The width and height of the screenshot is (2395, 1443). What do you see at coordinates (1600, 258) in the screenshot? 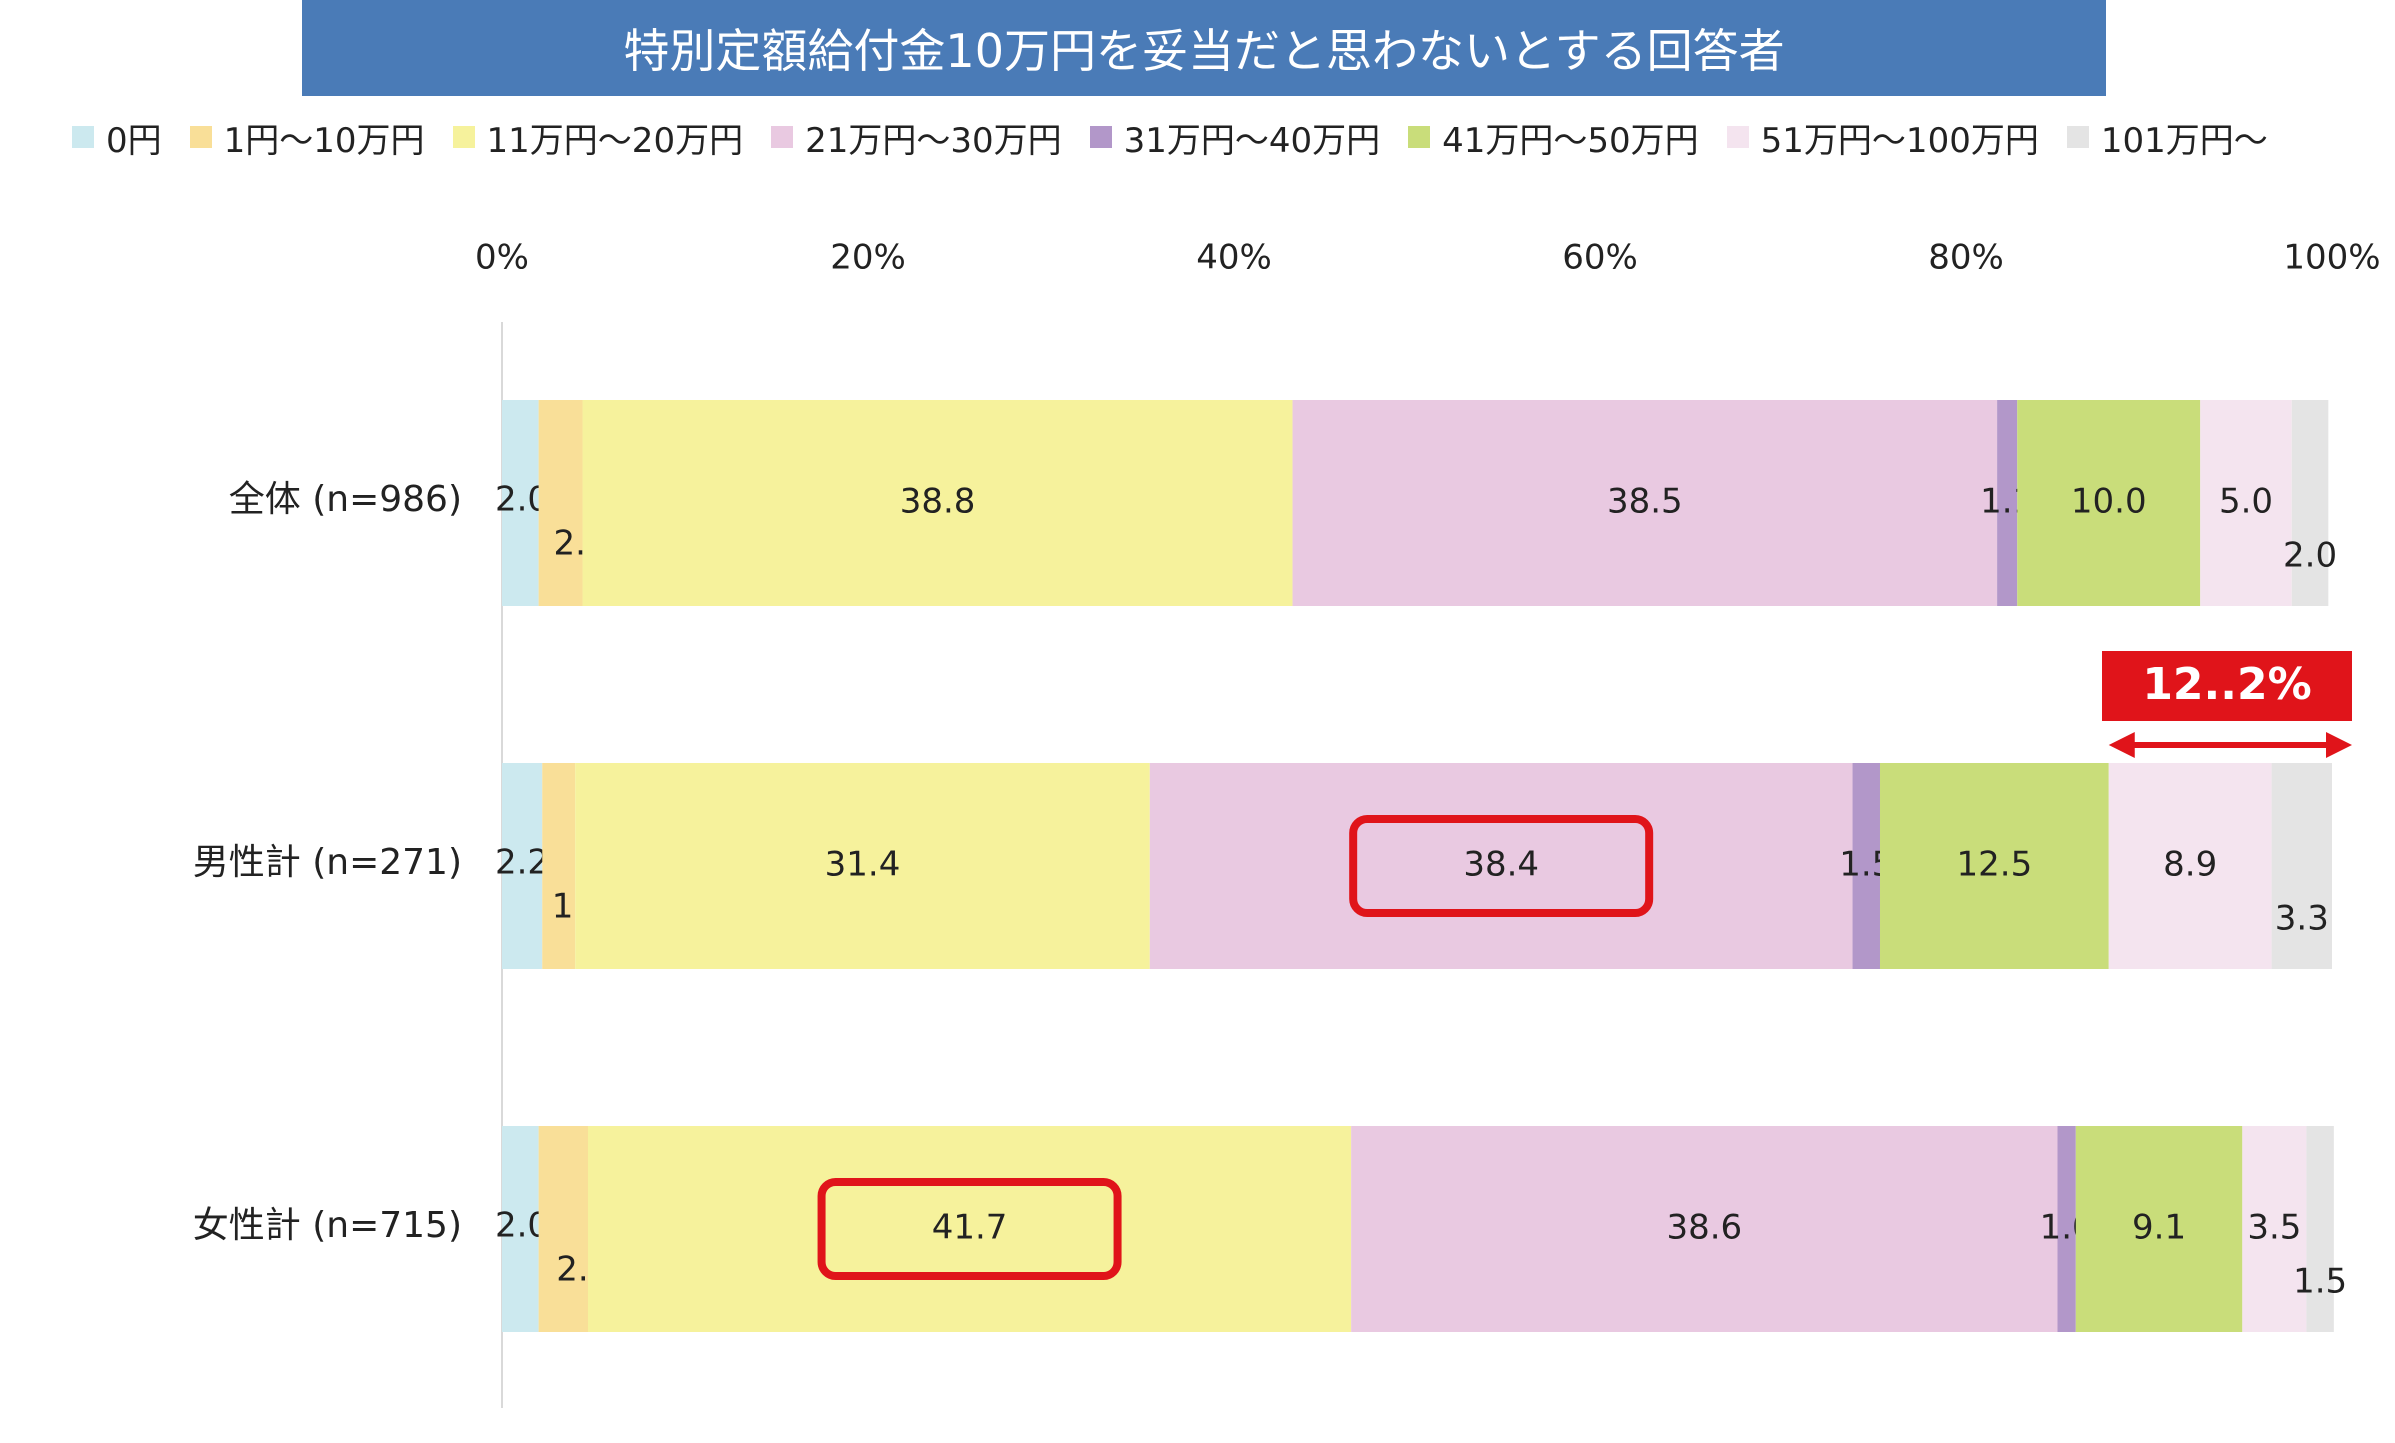
I see `x-tick-label: 60%` at bounding box center [1600, 258].